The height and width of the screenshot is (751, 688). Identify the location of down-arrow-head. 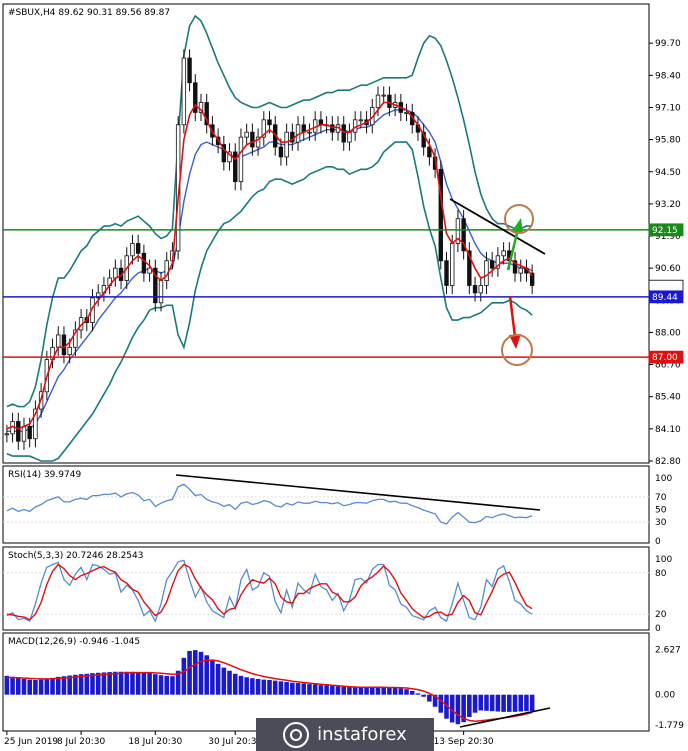
(515, 341).